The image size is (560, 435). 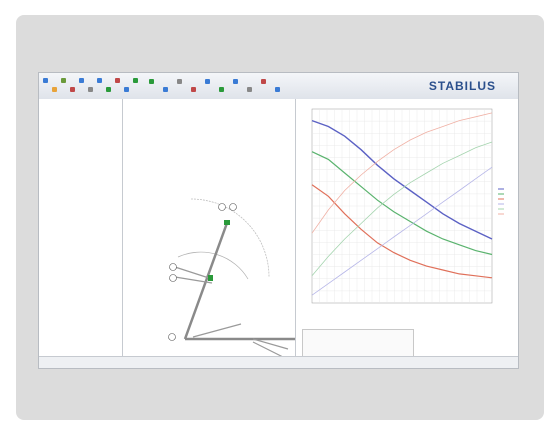 What do you see at coordinates (222, 207) in the screenshot?
I see `node-top-a` at bounding box center [222, 207].